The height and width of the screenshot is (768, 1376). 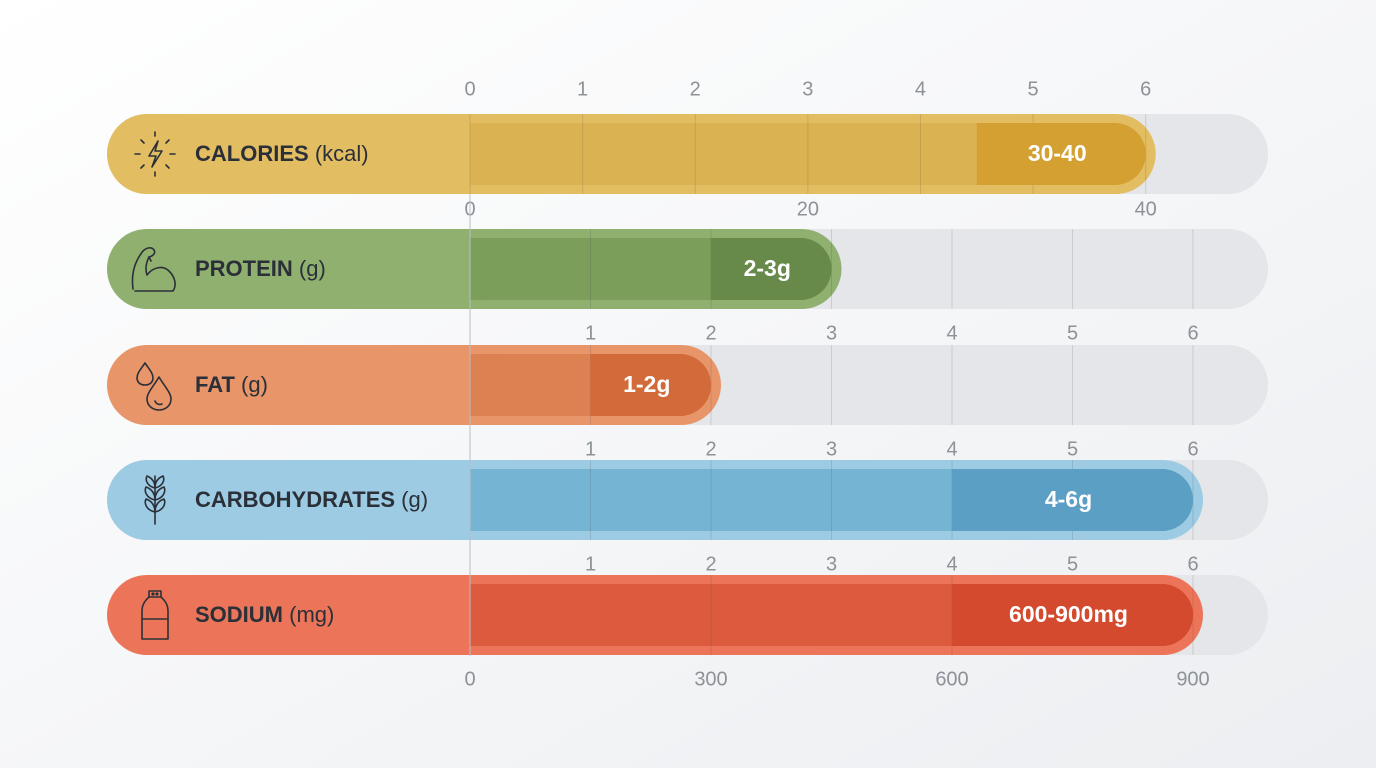 I want to click on icon-wheat, so click(x=155, y=500).